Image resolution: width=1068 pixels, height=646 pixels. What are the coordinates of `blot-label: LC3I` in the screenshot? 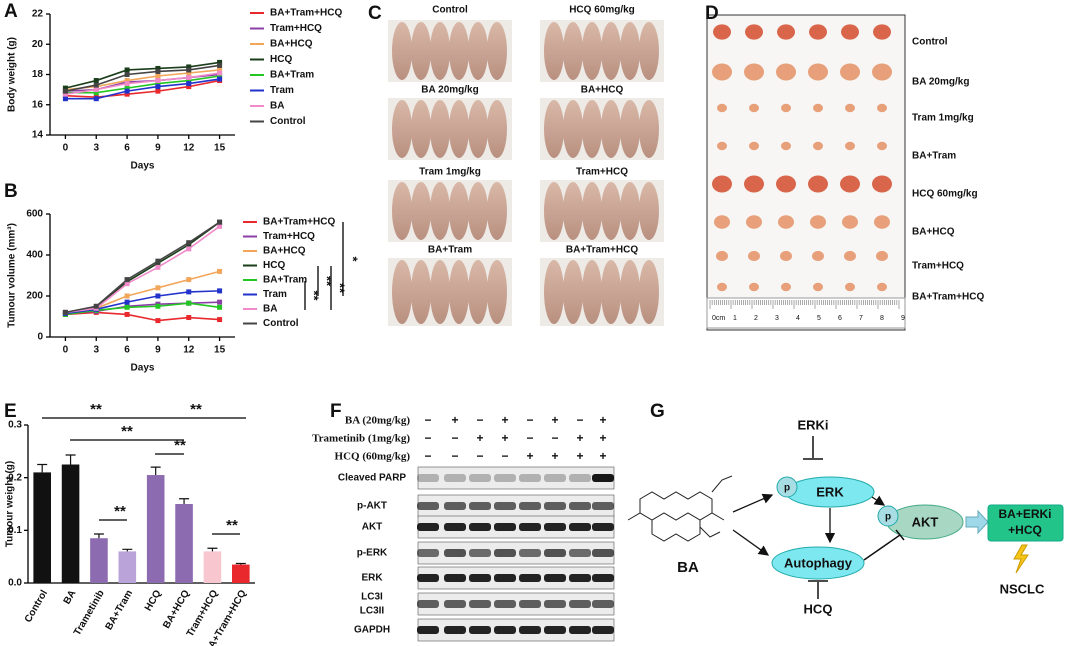 It's located at (372, 597).